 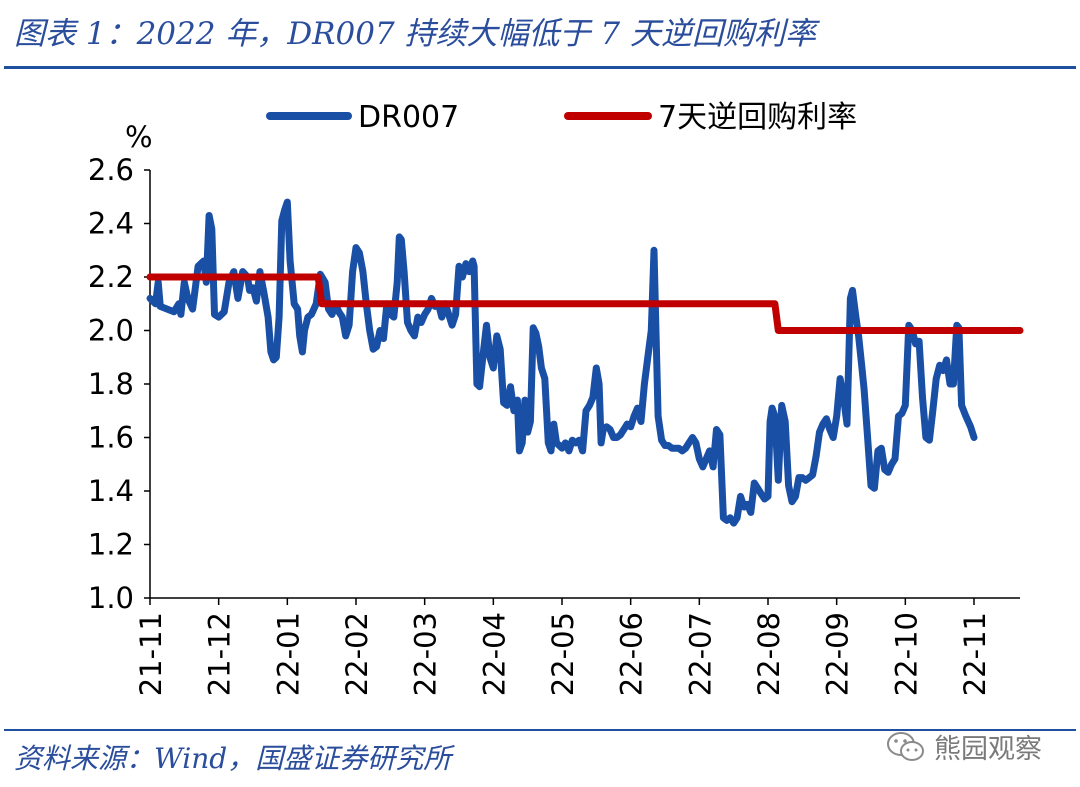 What do you see at coordinates (426, 654) in the screenshot?
I see `x-tick-label: 22-03` at bounding box center [426, 654].